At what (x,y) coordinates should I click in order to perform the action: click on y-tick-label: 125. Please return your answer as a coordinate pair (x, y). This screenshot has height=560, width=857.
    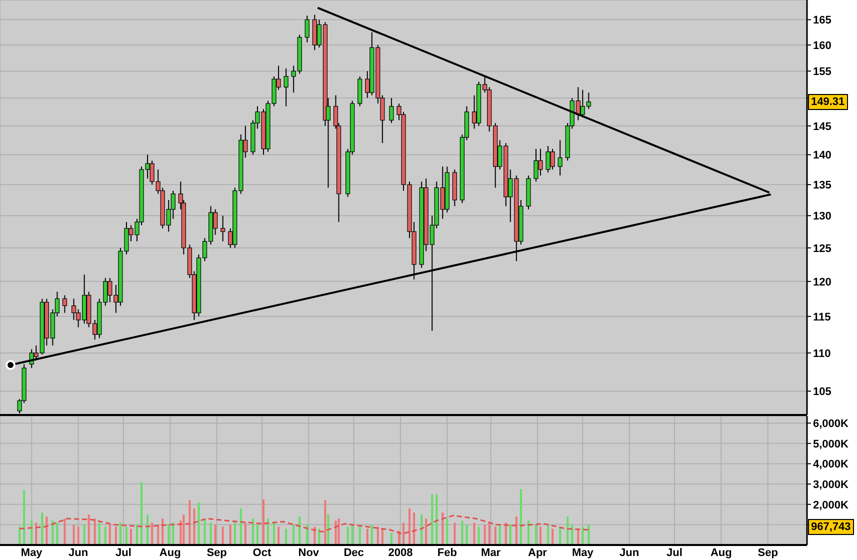
    Looking at the image, I should click on (822, 248).